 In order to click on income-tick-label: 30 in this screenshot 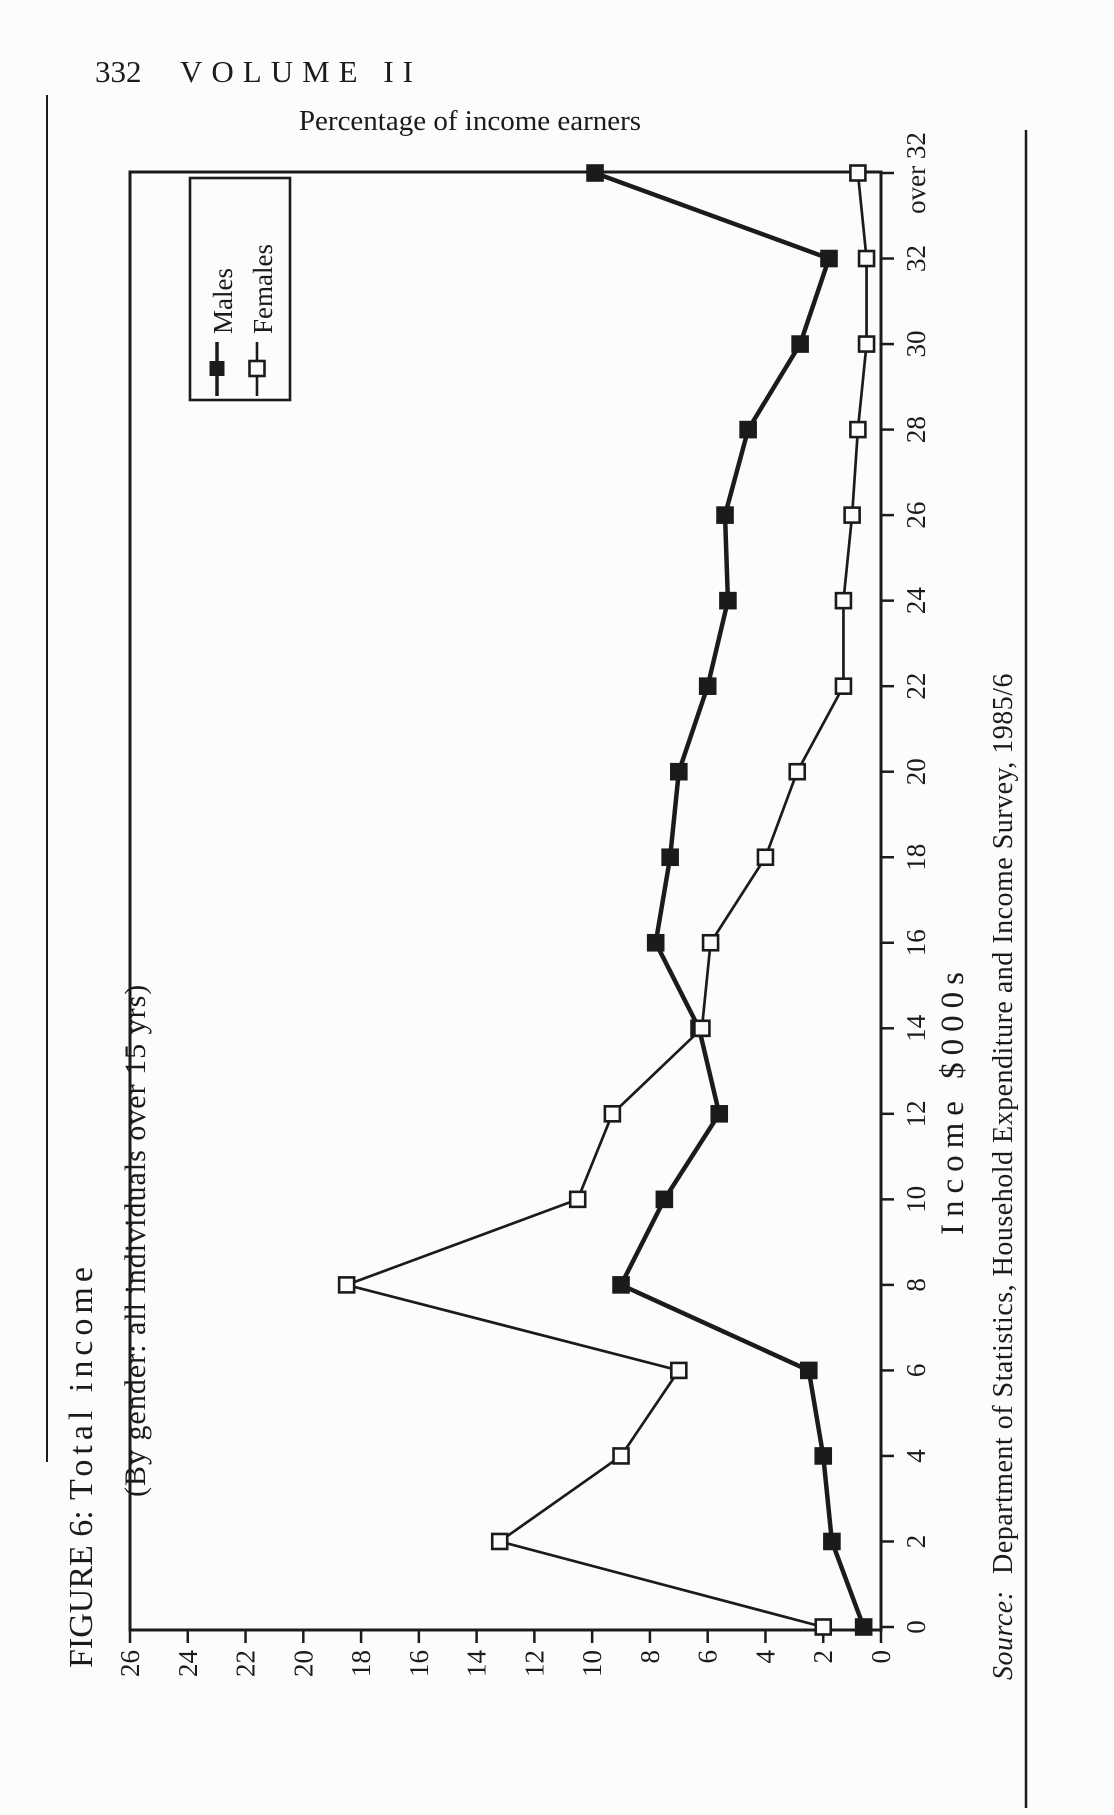, I will do `click(916, 344)`.